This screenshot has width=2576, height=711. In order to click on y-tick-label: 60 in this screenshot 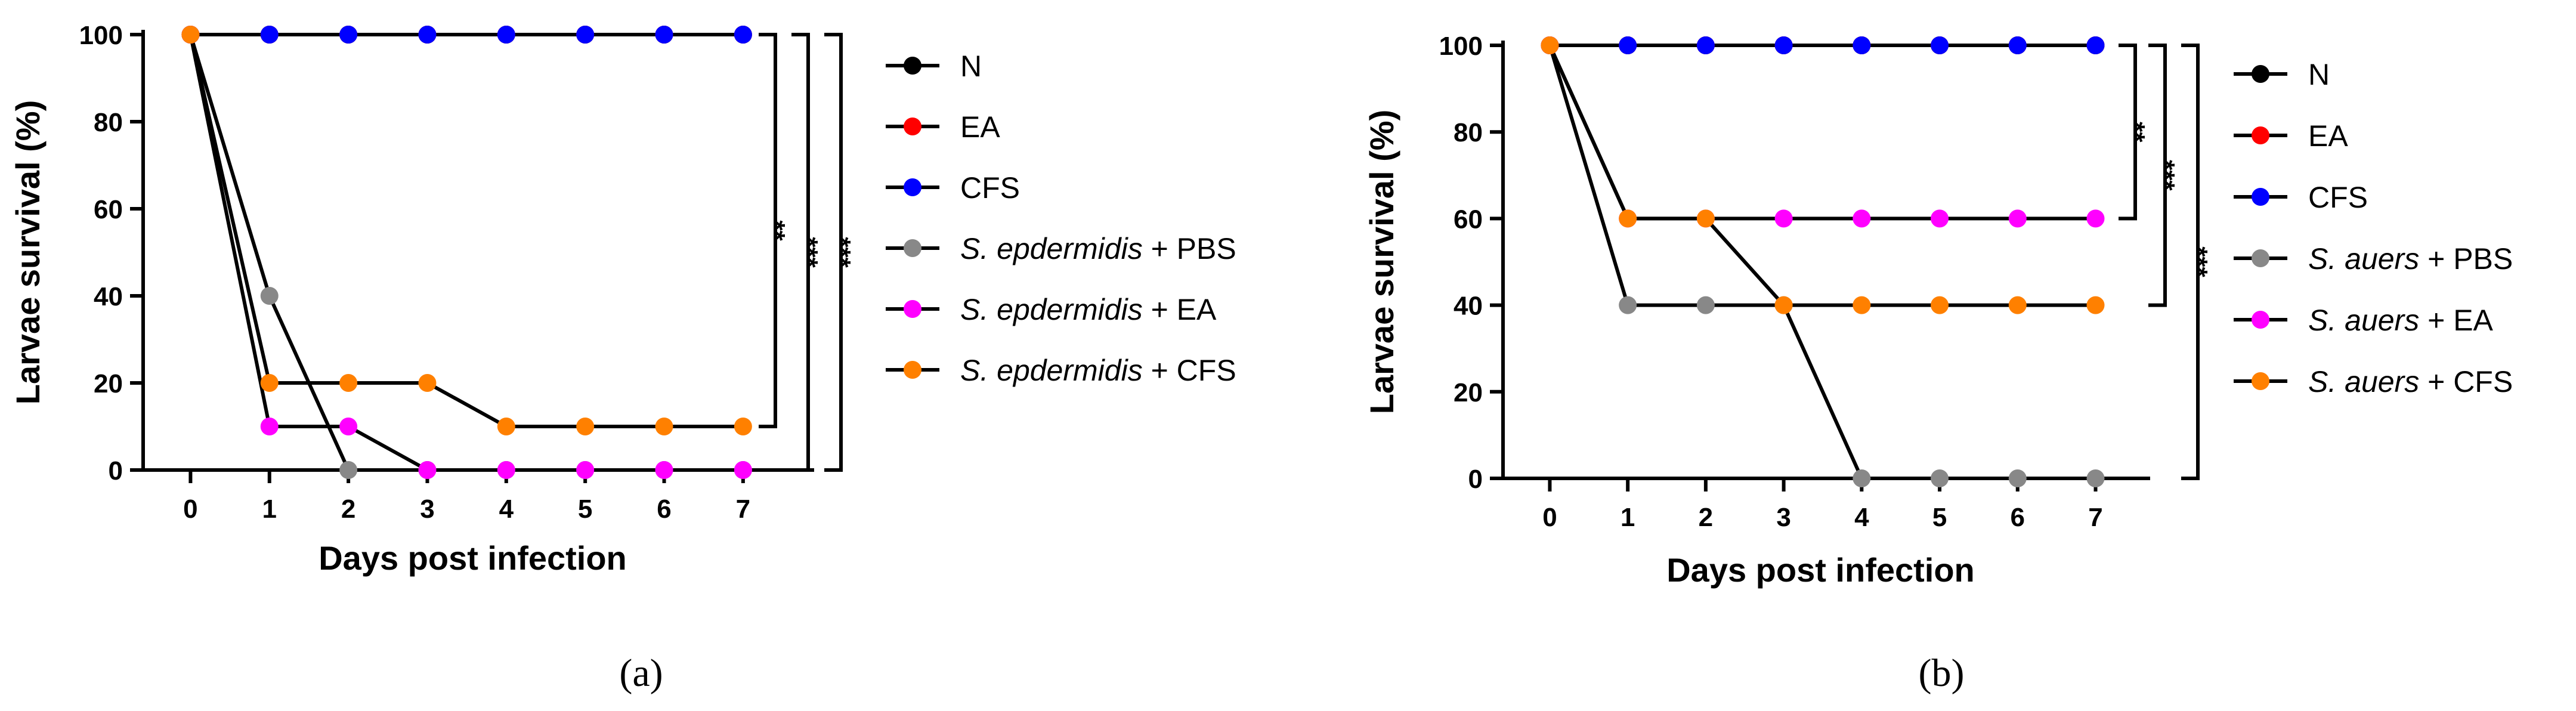, I will do `click(1468, 220)`.